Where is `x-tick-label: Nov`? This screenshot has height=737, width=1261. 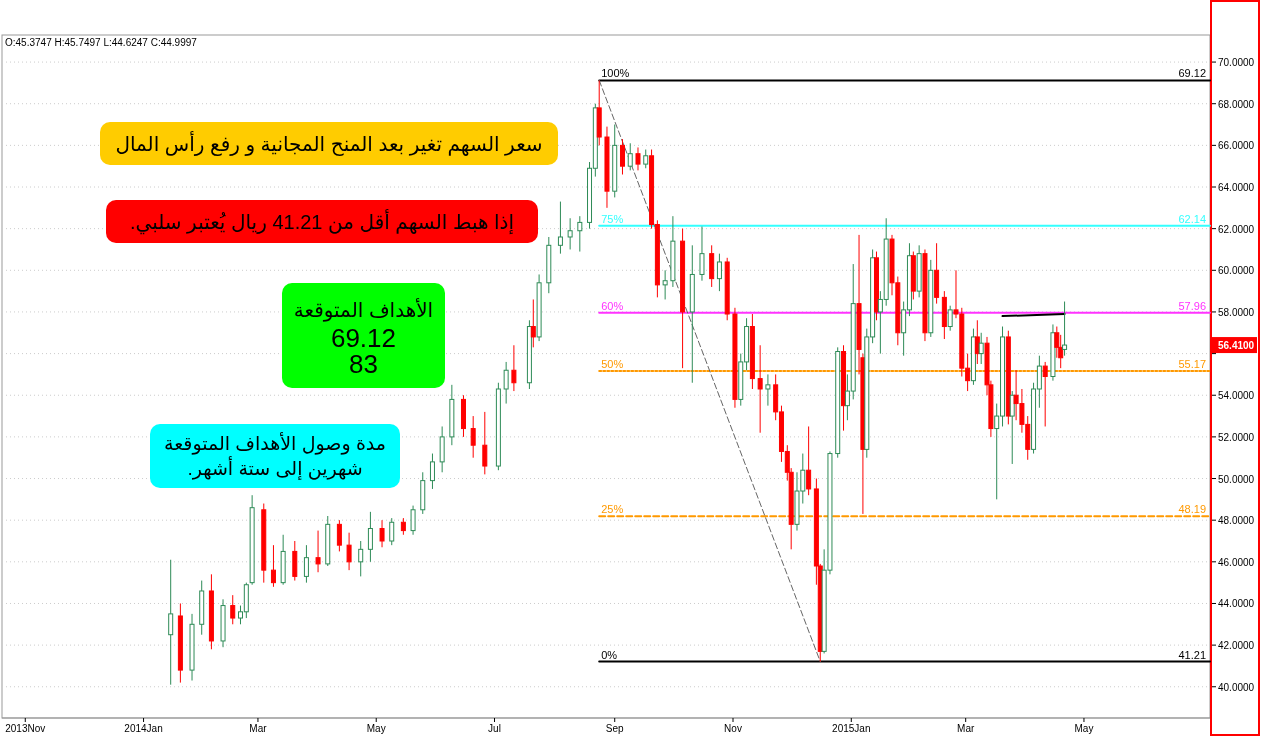
x-tick-label: Nov is located at coordinates (733, 728).